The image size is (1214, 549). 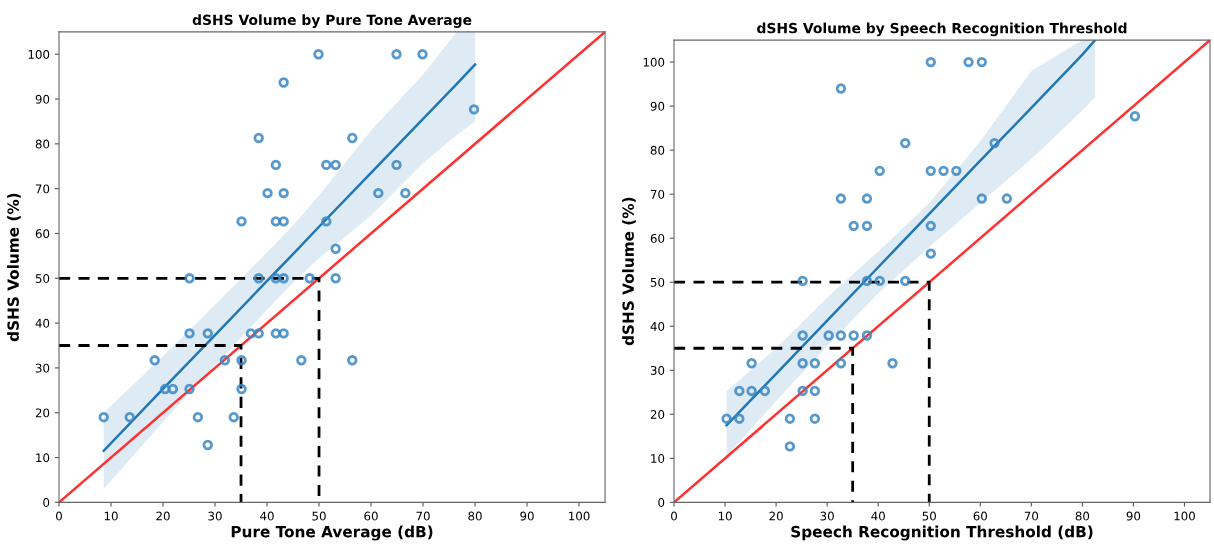 I want to click on chart-title: dSHS Volume by Pure Tone Average, so click(x=332, y=21).